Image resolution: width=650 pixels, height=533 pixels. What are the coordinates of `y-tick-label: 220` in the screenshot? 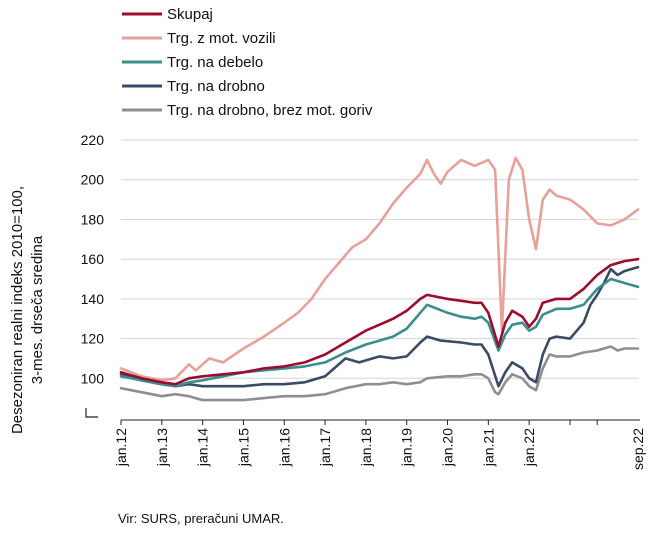 It's located at (93, 140).